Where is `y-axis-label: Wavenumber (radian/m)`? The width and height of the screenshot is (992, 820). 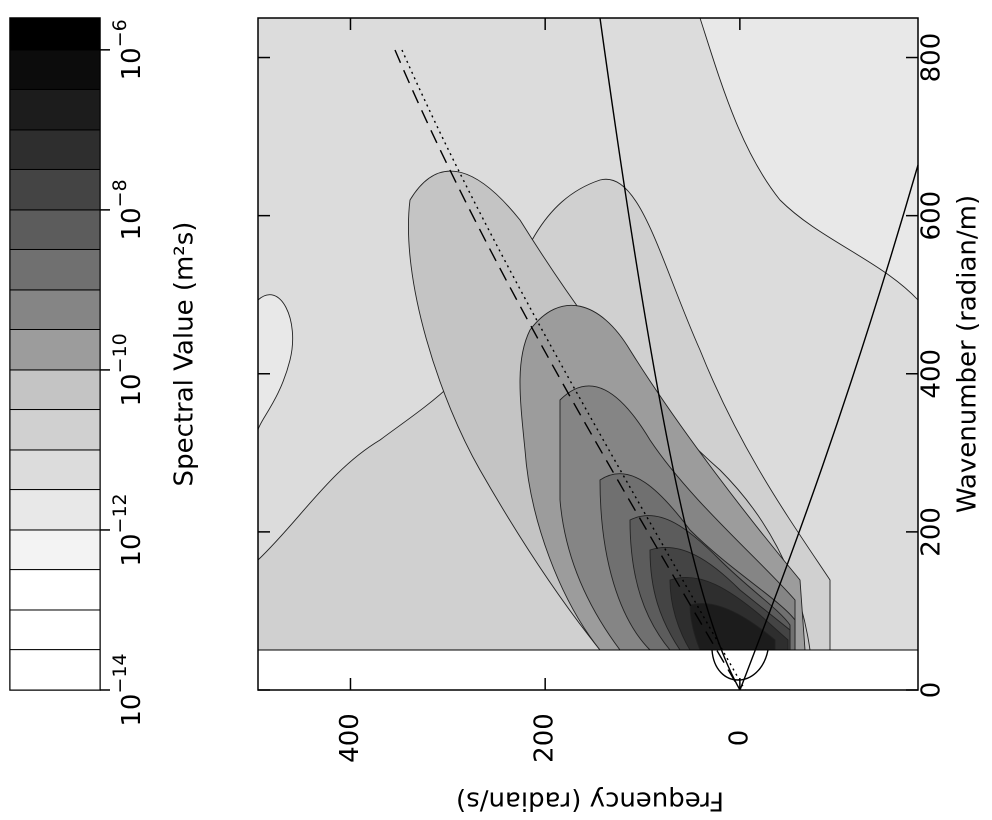
y-axis-label: Wavenumber (radian/m) is located at coordinates (968, 354).